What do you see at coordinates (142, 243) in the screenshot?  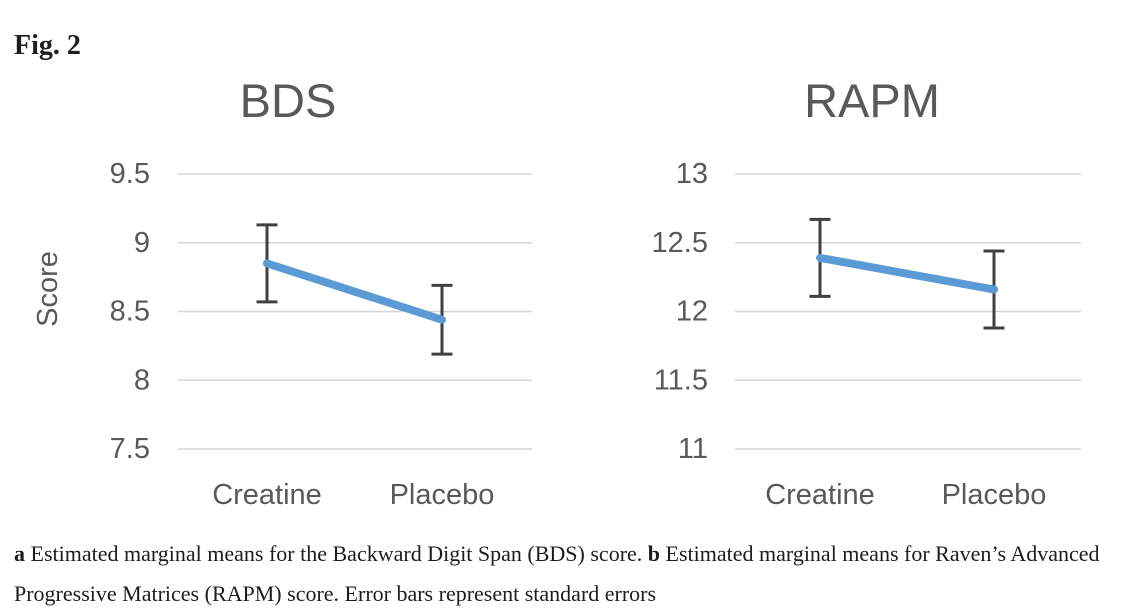 I see `y-tick-label: 9` at bounding box center [142, 243].